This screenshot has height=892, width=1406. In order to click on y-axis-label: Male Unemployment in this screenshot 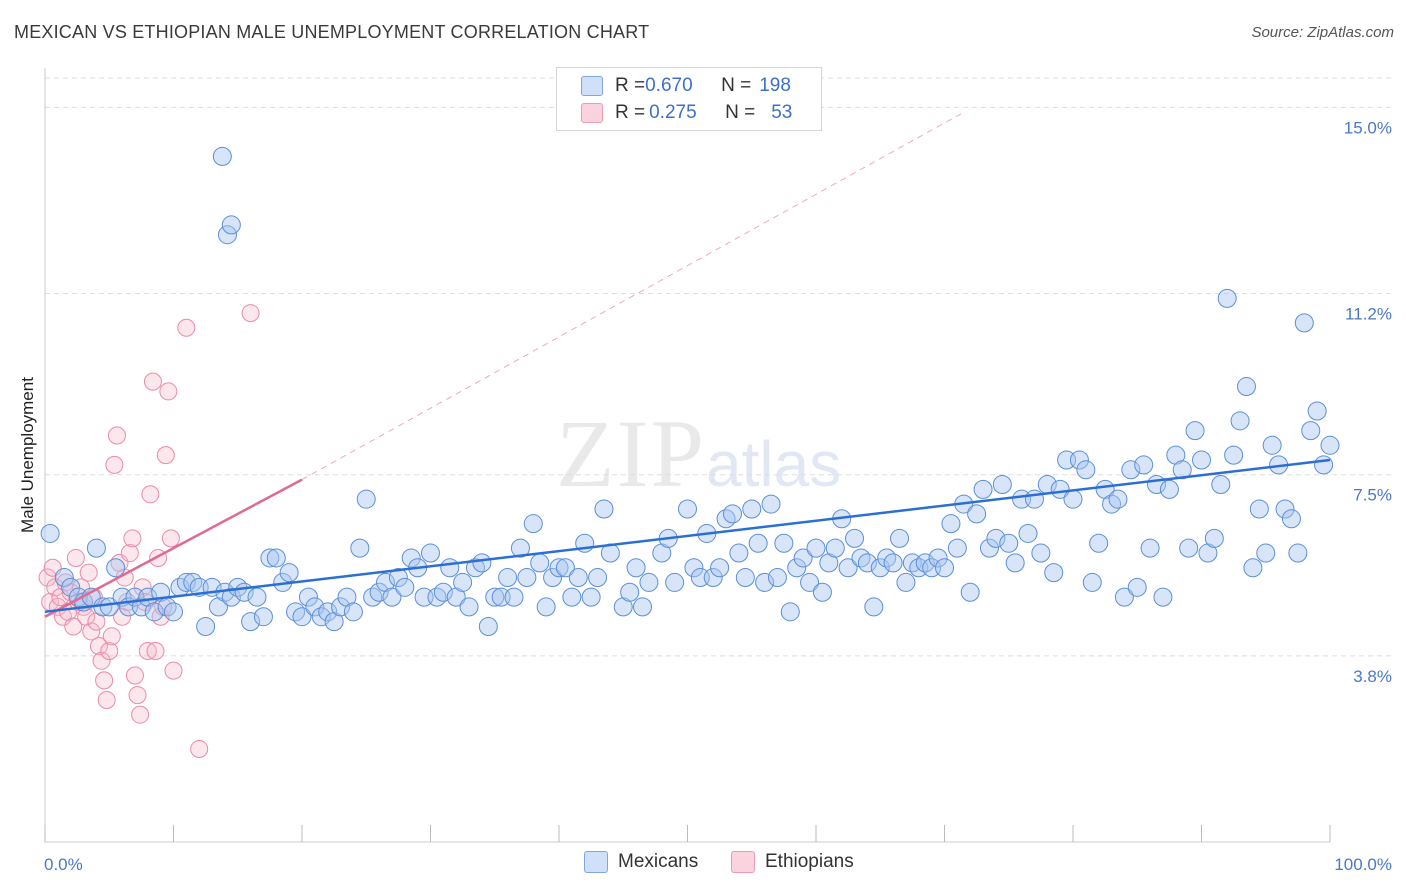, I will do `click(27, 455)`.